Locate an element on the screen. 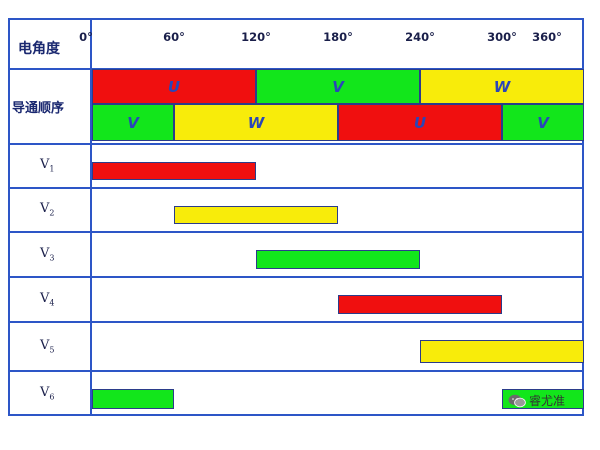 The height and width of the screenshot is (450, 600). switch-label-v2: V2 is located at coordinates (47, 209).